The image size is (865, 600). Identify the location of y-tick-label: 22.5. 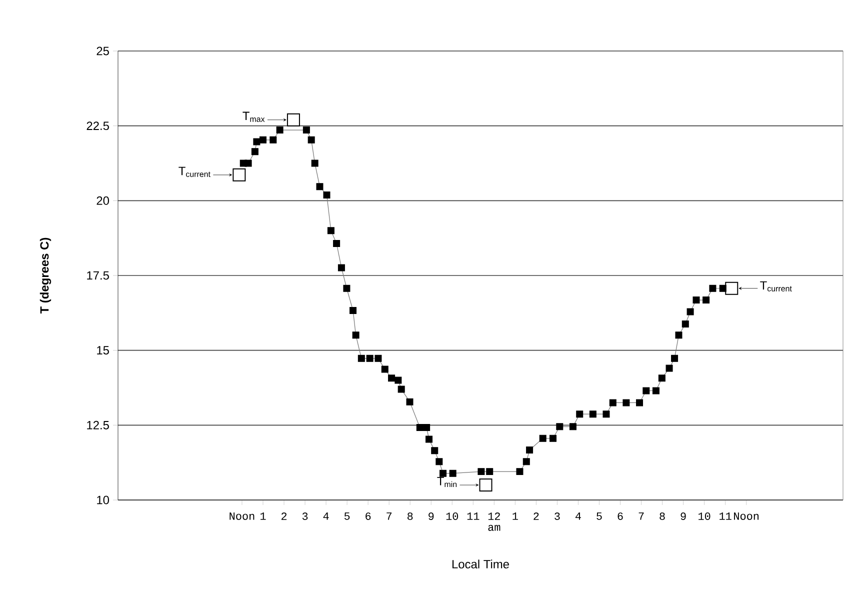
(97, 126).